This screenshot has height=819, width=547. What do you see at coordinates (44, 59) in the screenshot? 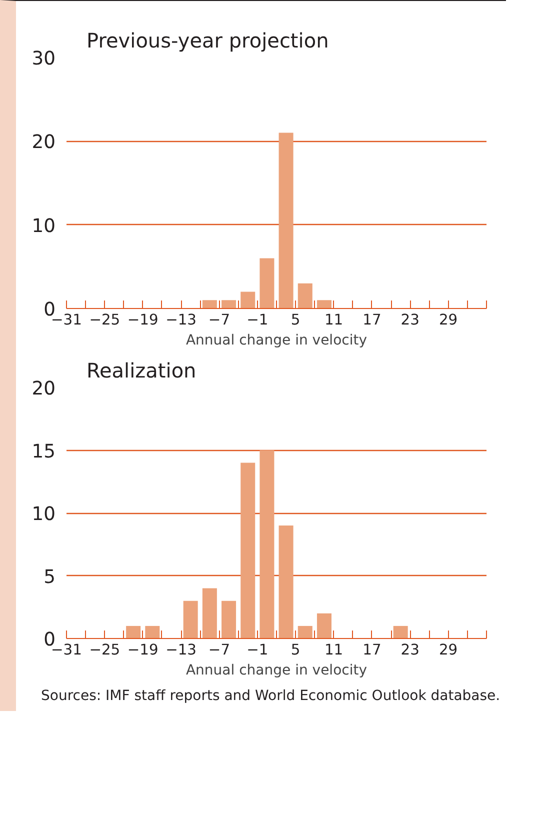
I see `y-tick-label: 30` at bounding box center [44, 59].